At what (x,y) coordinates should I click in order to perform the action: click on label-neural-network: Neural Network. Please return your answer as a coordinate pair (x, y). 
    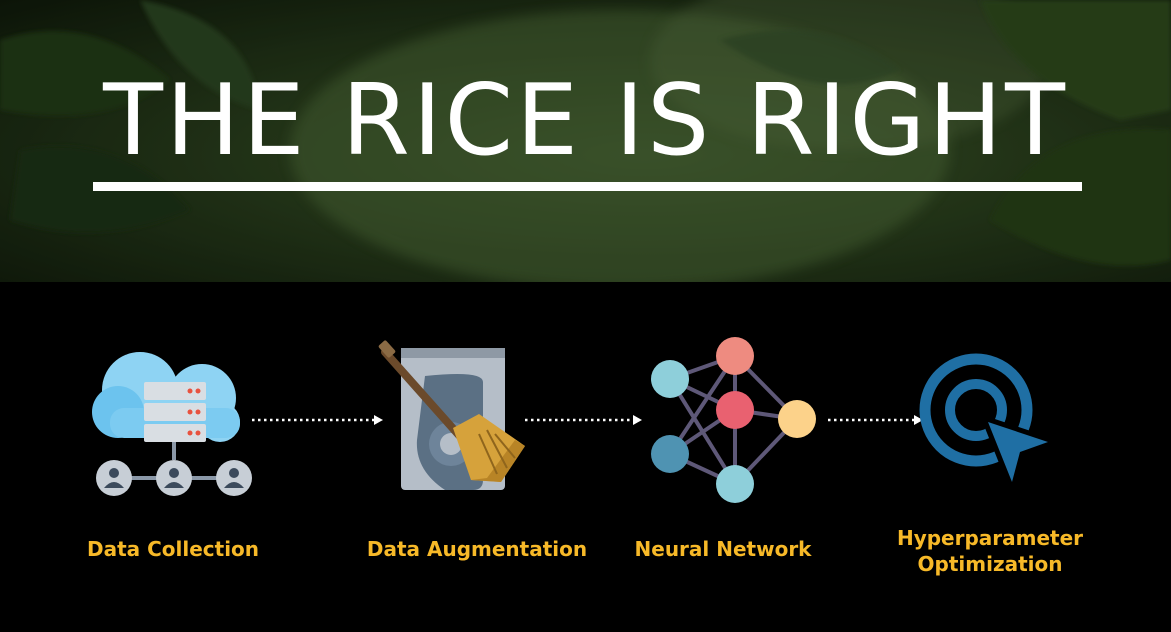
    Looking at the image, I should click on (723, 549).